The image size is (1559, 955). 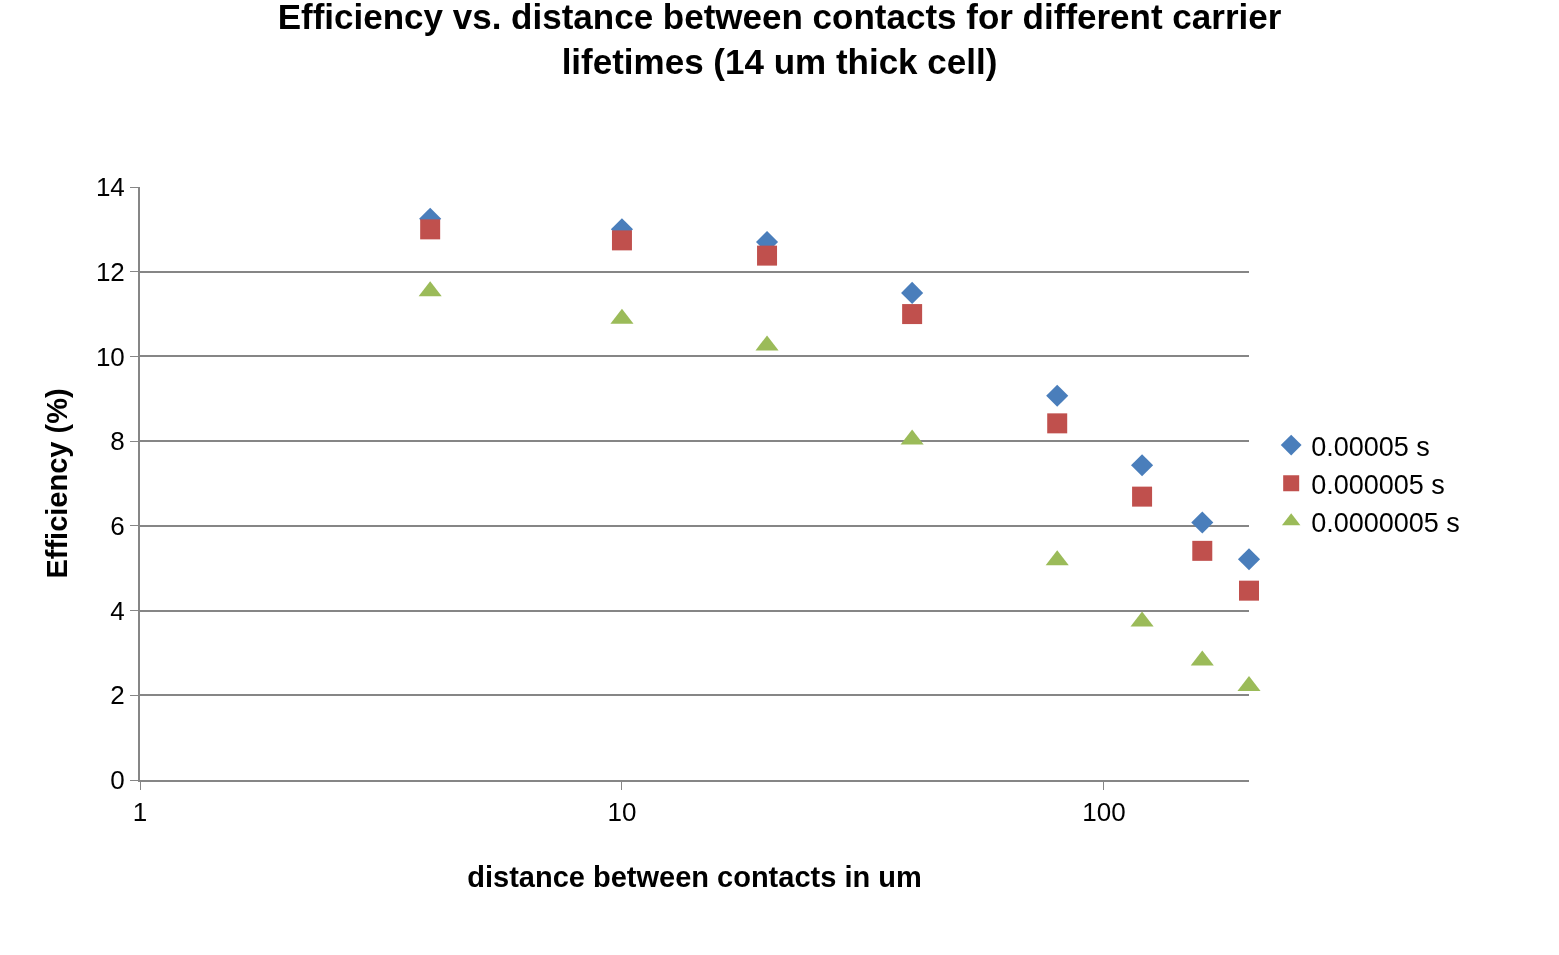 I want to click on chart-title: Efficiency vs. distance between contacts for different carrier lifetimes (14 um thick cell), so click(x=779, y=41).